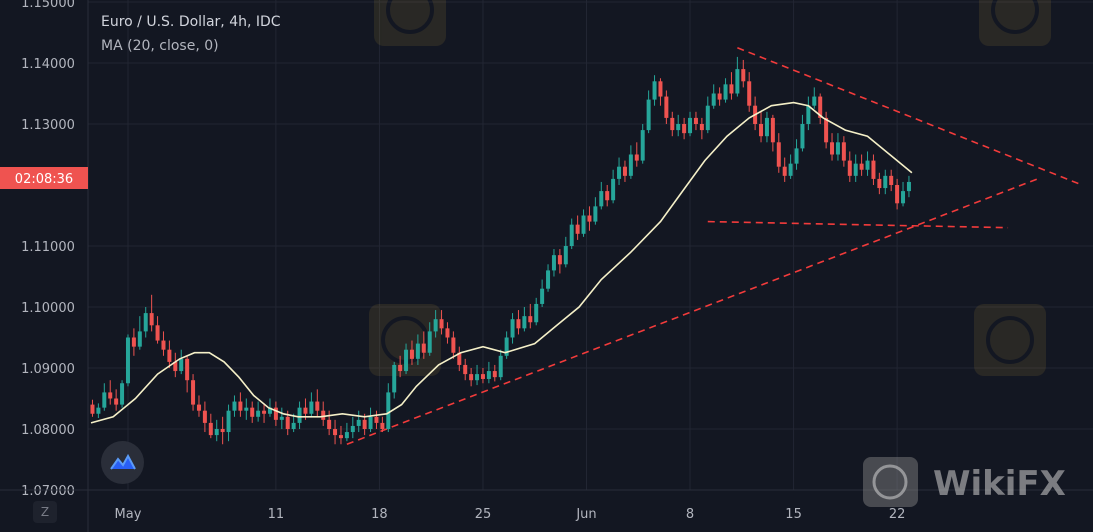 Image resolution: width=1093 pixels, height=532 pixels. What do you see at coordinates (999, 484) in the screenshot?
I see `wikifx-text: WikiFX` at bounding box center [999, 484].